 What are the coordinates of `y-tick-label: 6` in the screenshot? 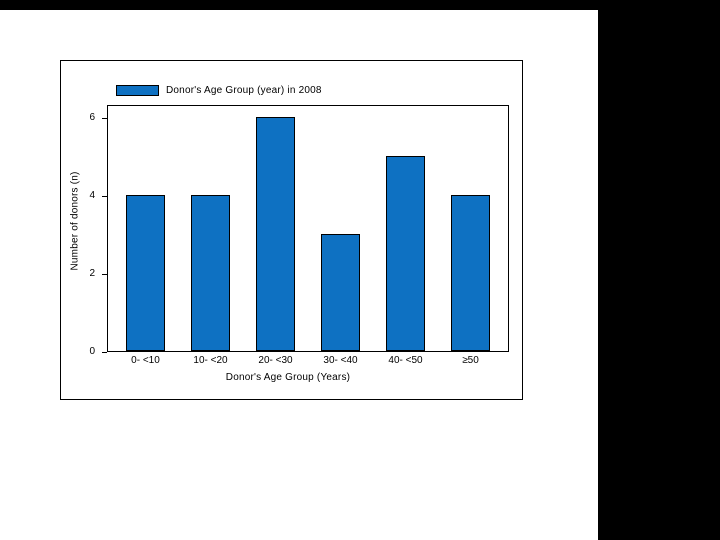 It's located at (92, 117).